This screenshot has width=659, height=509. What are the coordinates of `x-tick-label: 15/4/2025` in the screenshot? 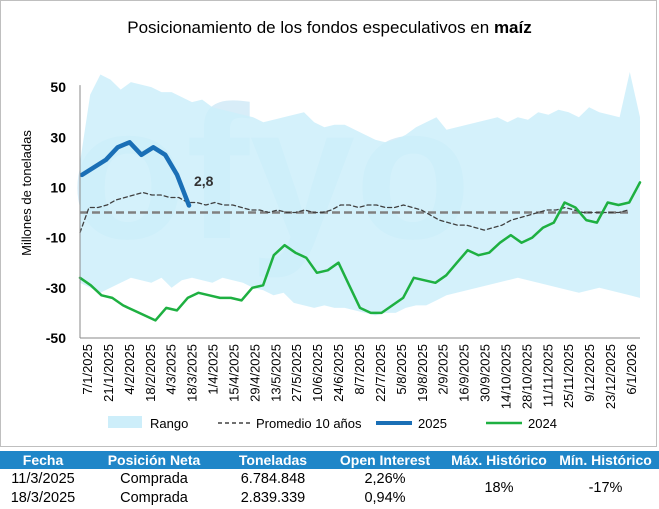 It's located at (233, 373).